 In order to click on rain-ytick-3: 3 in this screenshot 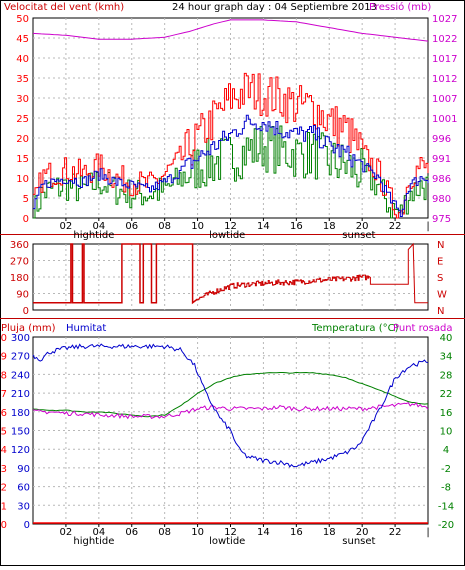, I will do `click(4, 469)`.